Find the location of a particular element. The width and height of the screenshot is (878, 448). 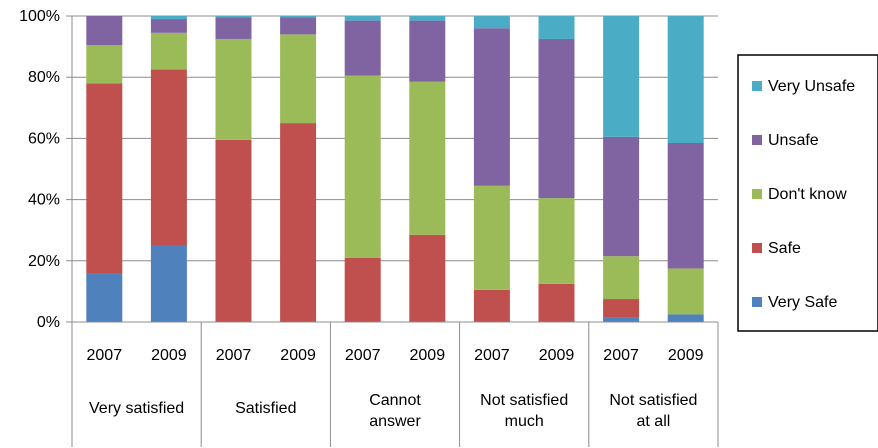

group-label: Cannot is located at coordinates (395, 400).